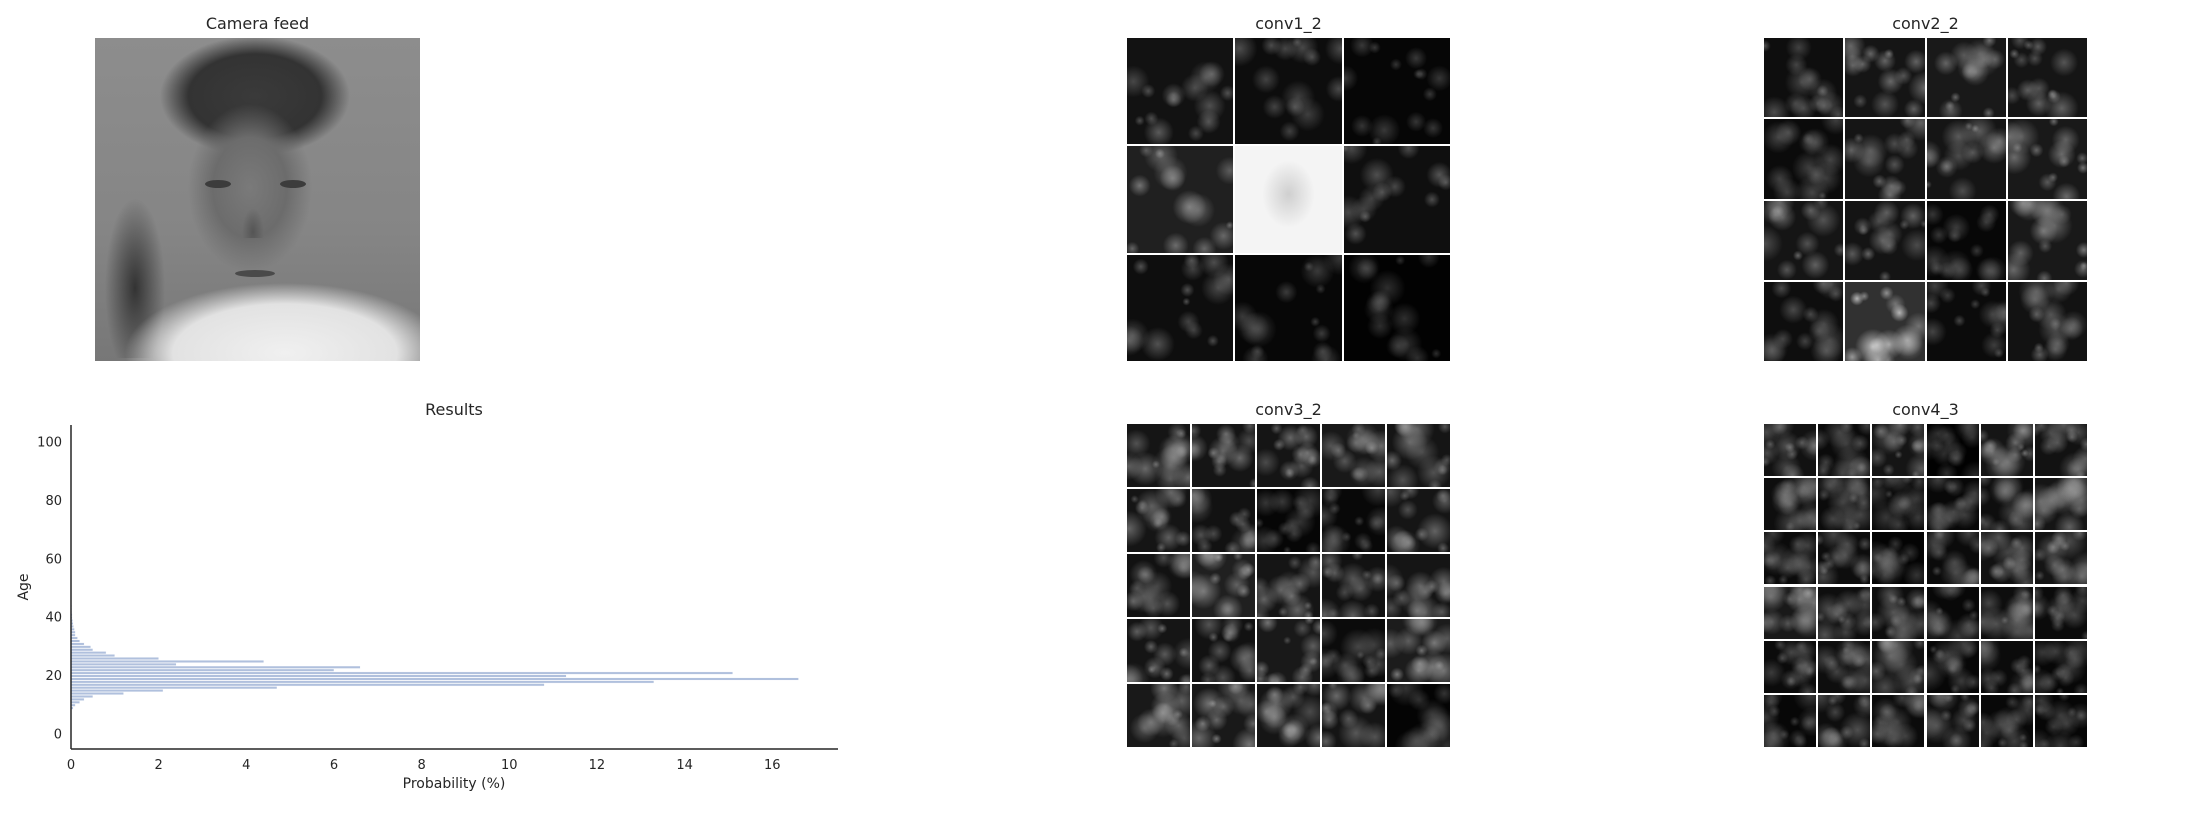 The image size is (2200, 815). Describe the element at coordinates (772, 765) in the screenshot. I see `x-tick-label: 16` at that location.